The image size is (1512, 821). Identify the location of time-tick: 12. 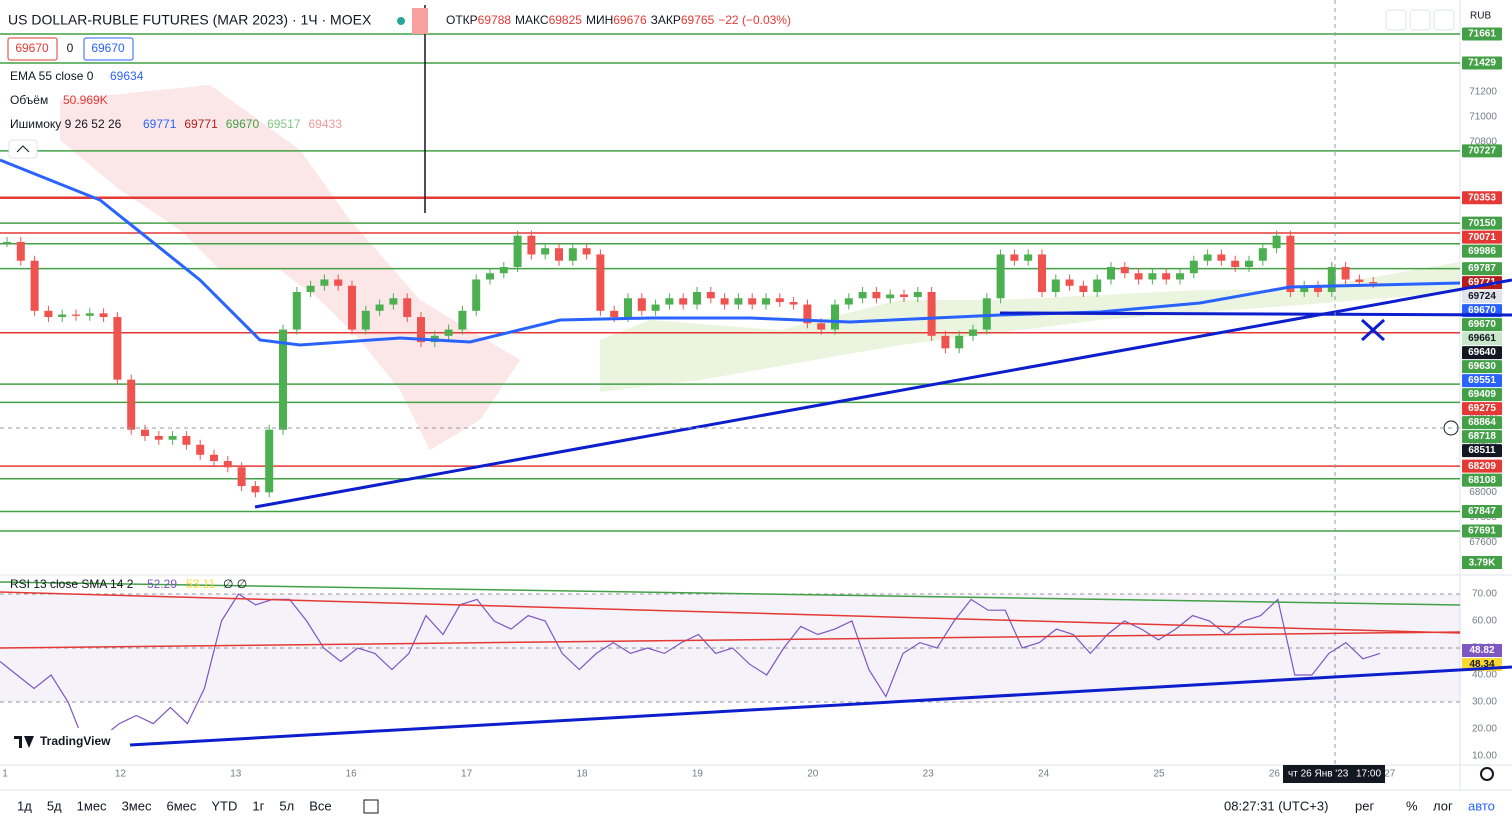
(121, 774).